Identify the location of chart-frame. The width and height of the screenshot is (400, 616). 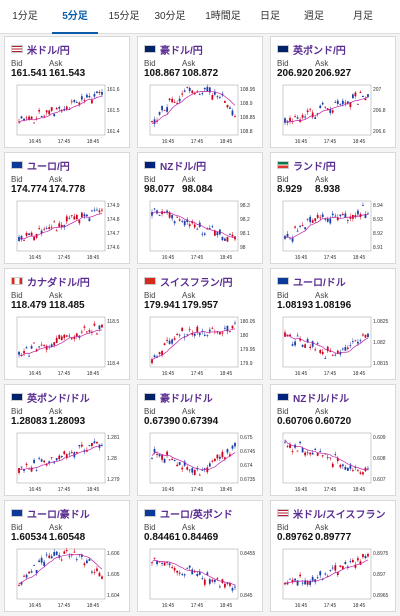
(194, 110).